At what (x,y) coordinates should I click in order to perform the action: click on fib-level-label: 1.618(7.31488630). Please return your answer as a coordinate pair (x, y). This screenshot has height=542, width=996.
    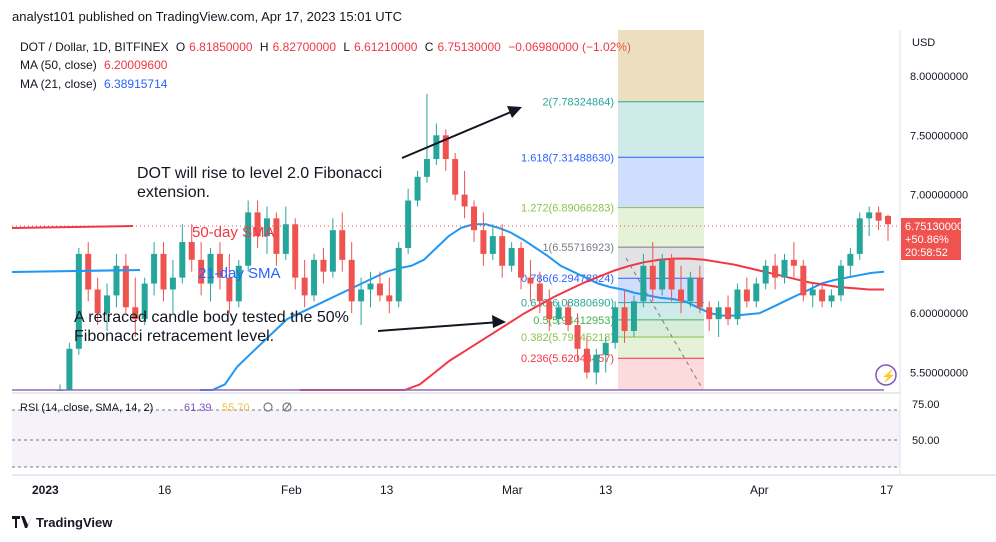
    Looking at the image, I should click on (567, 158).